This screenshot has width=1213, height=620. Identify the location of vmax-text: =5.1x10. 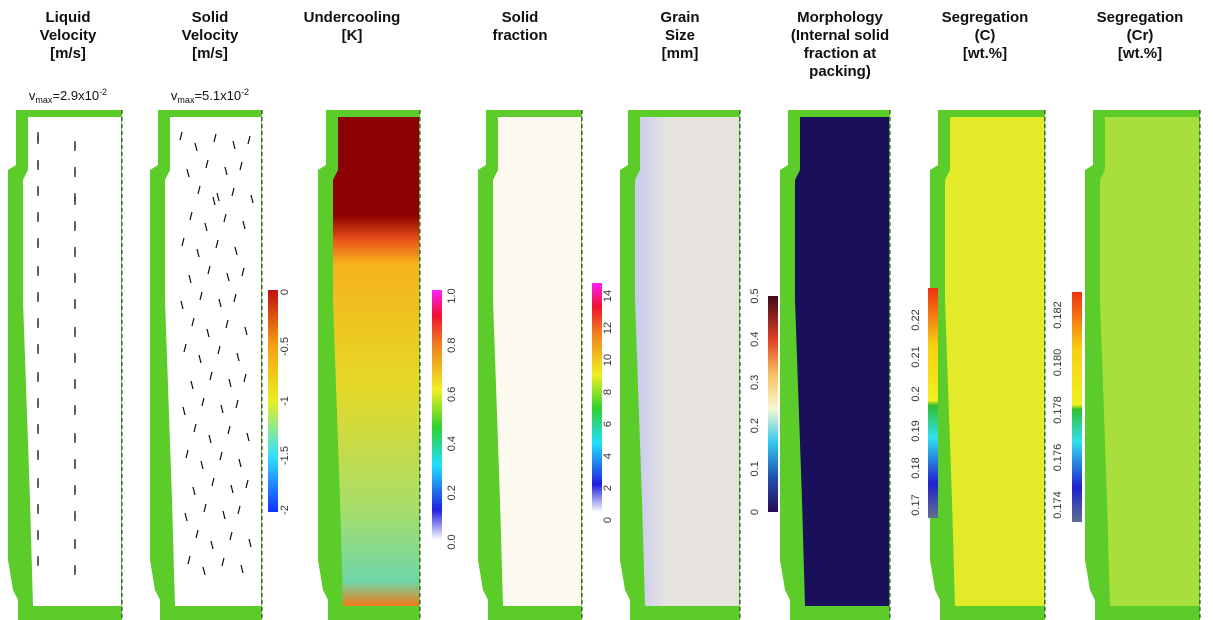
(217, 95).